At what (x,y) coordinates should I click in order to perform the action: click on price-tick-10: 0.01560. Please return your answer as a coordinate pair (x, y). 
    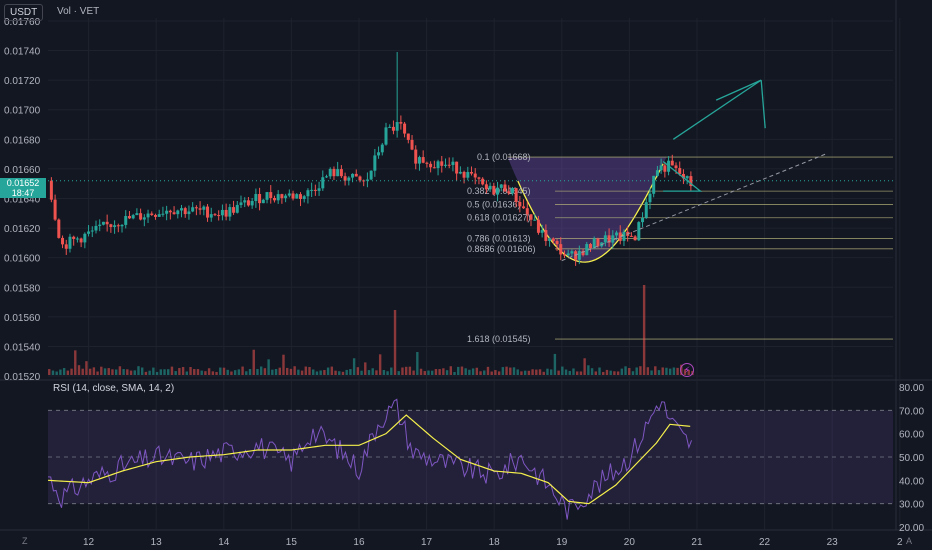
    Looking at the image, I should click on (22, 318).